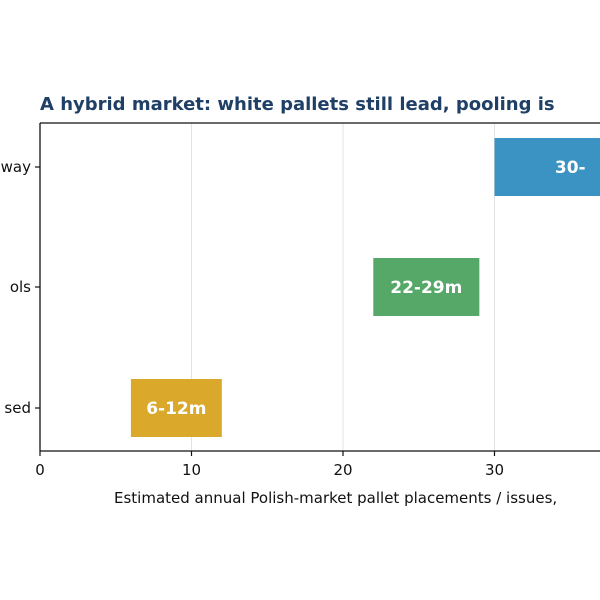 The width and height of the screenshot is (600, 600). Describe the element at coordinates (342, 470) in the screenshot. I see `x-tick-label: 20` at that location.